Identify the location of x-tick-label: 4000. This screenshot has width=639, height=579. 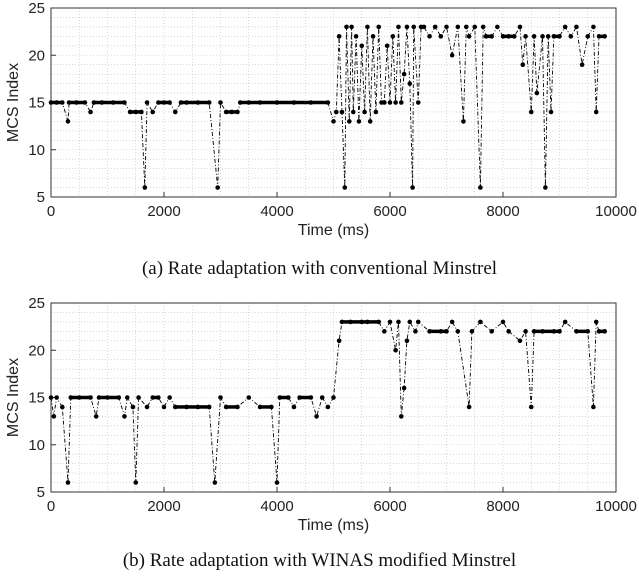
(276, 506).